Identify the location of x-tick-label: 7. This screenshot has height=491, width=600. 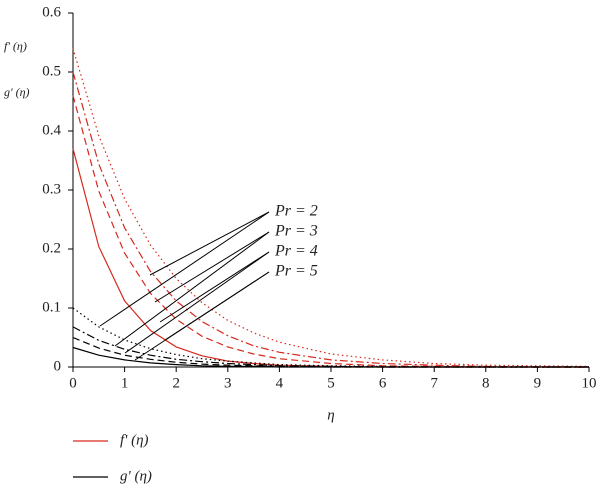
(434, 383).